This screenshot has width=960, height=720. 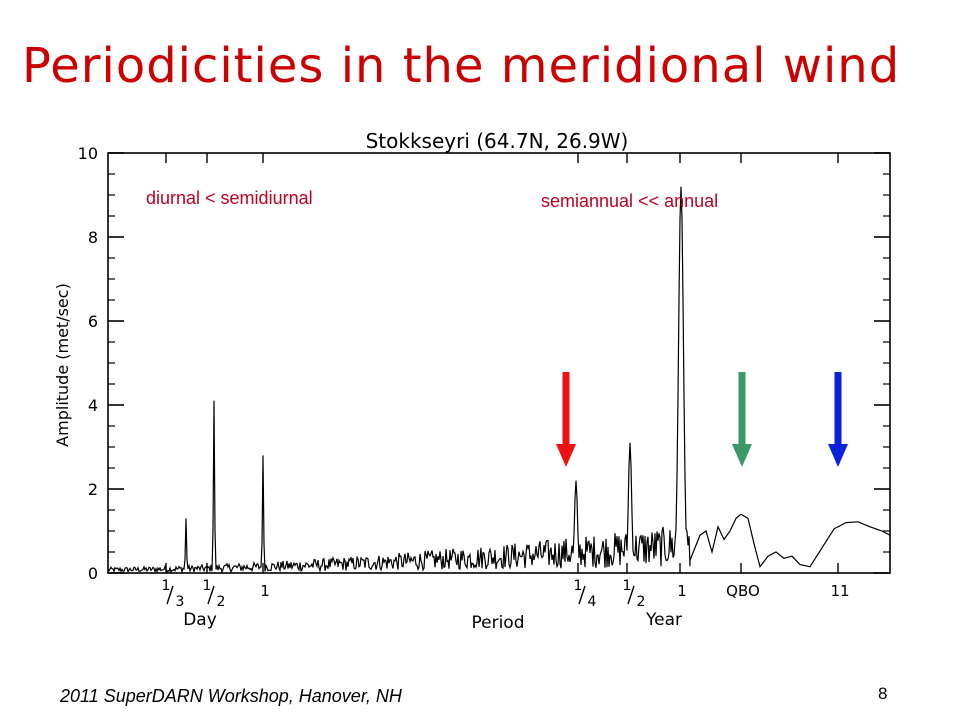 I want to click on y-tick-label: 8, so click(x=93, y=237).